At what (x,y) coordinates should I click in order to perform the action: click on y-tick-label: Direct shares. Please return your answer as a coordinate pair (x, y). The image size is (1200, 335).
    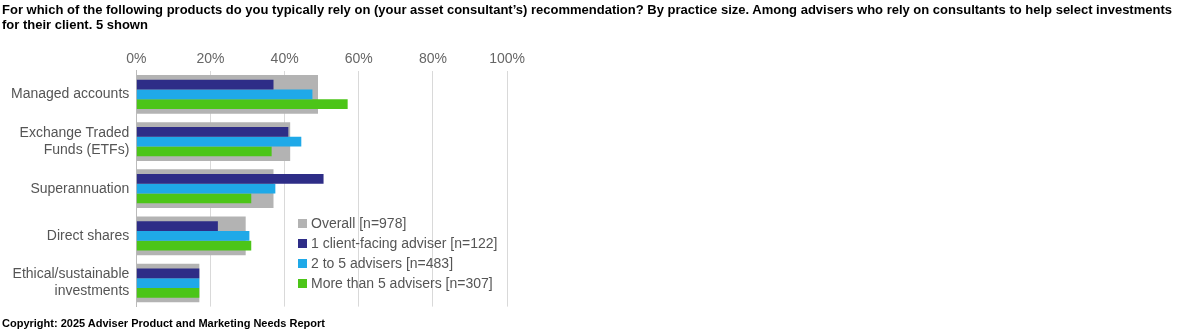
    Looking at the image, I should click on (88, 234).